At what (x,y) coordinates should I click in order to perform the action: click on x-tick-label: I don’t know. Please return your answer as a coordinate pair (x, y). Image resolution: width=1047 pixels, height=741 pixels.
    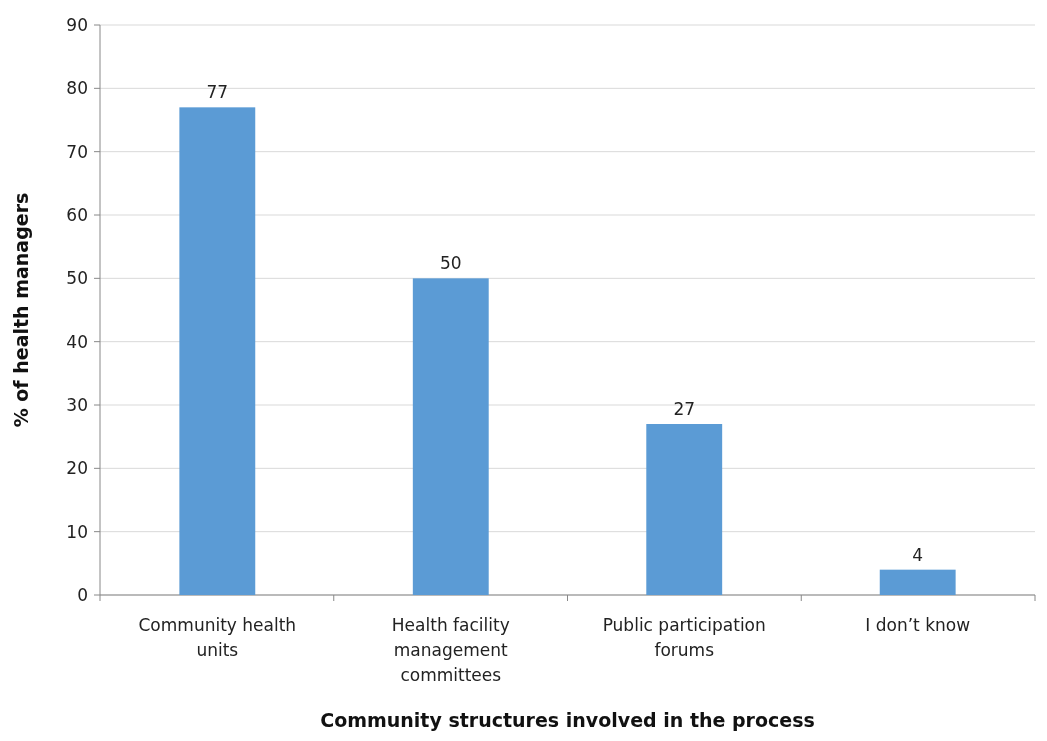
    Looking at the image, I should click on (918, 625).